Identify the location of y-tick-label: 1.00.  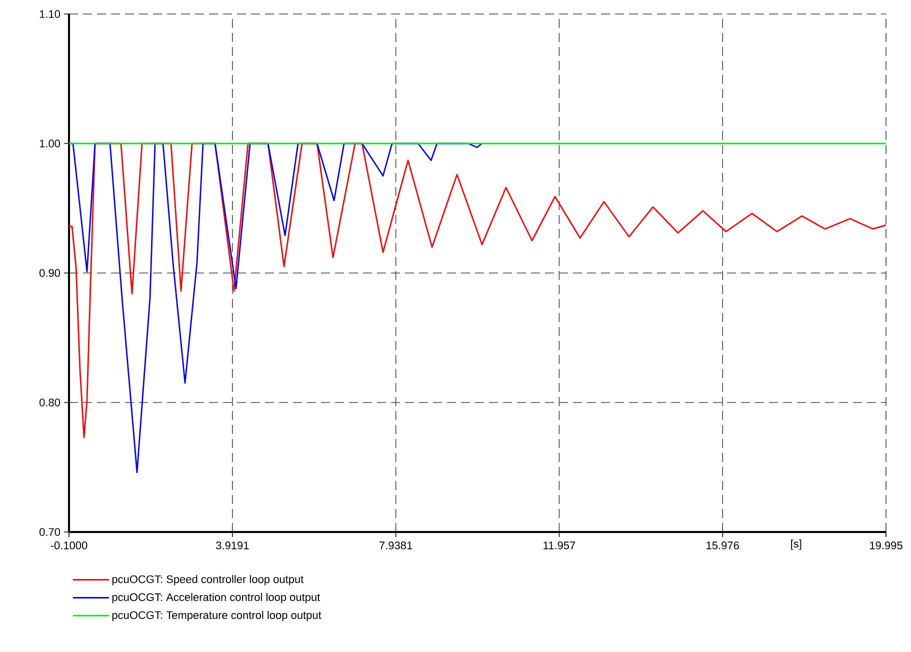
(50, 144).